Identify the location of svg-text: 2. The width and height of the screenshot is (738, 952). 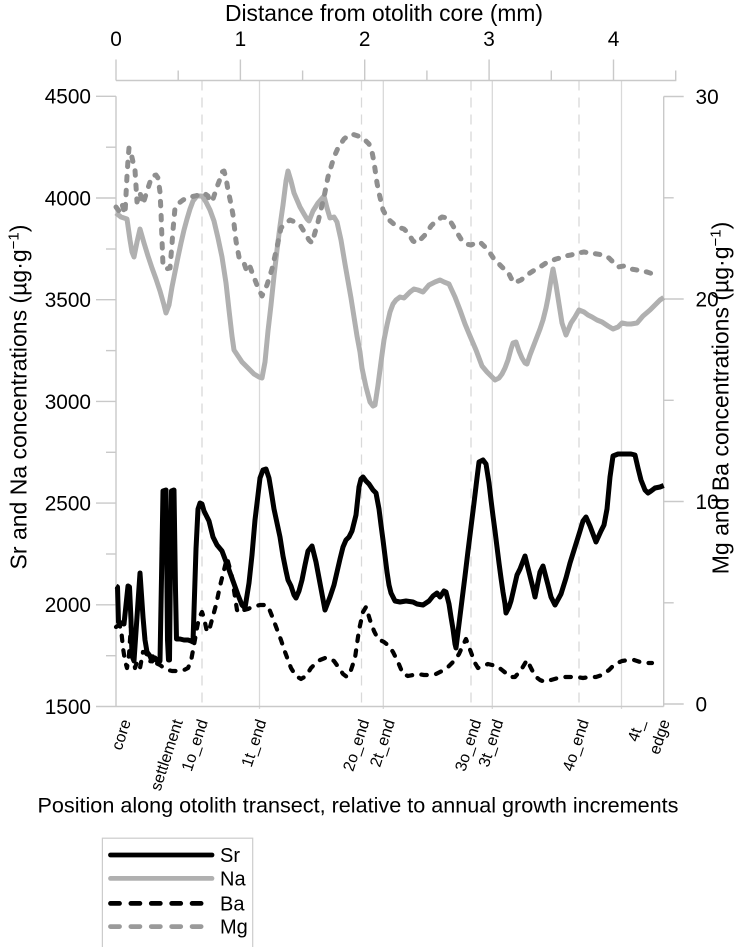
(365, 39).